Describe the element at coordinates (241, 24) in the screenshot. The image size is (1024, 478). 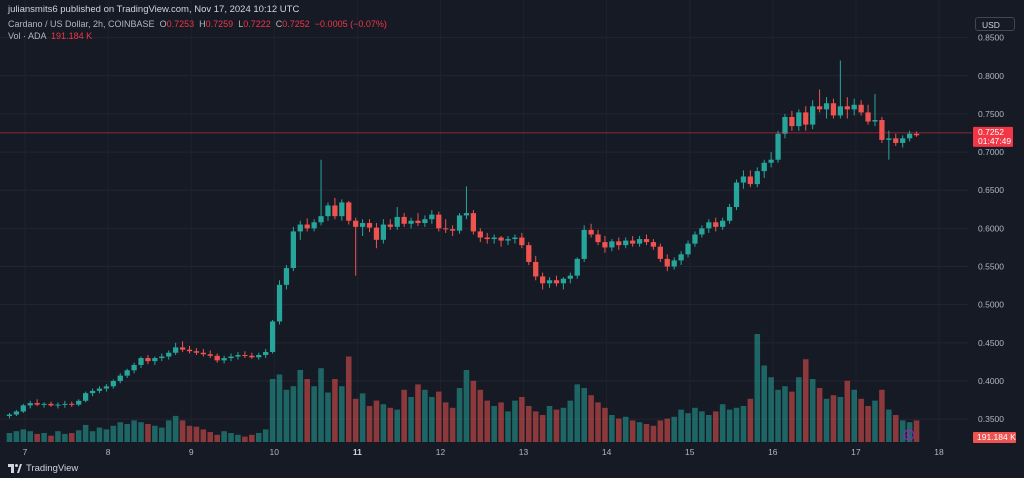
I see `low-label: L` at that location.